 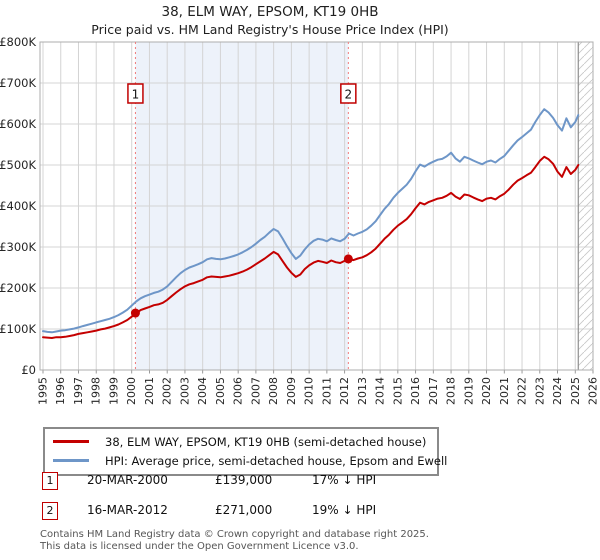 What do you see at coordinates (415, 391) in the screenshot?
I see `svg-text: 2016` at bounding box center [415, 391].